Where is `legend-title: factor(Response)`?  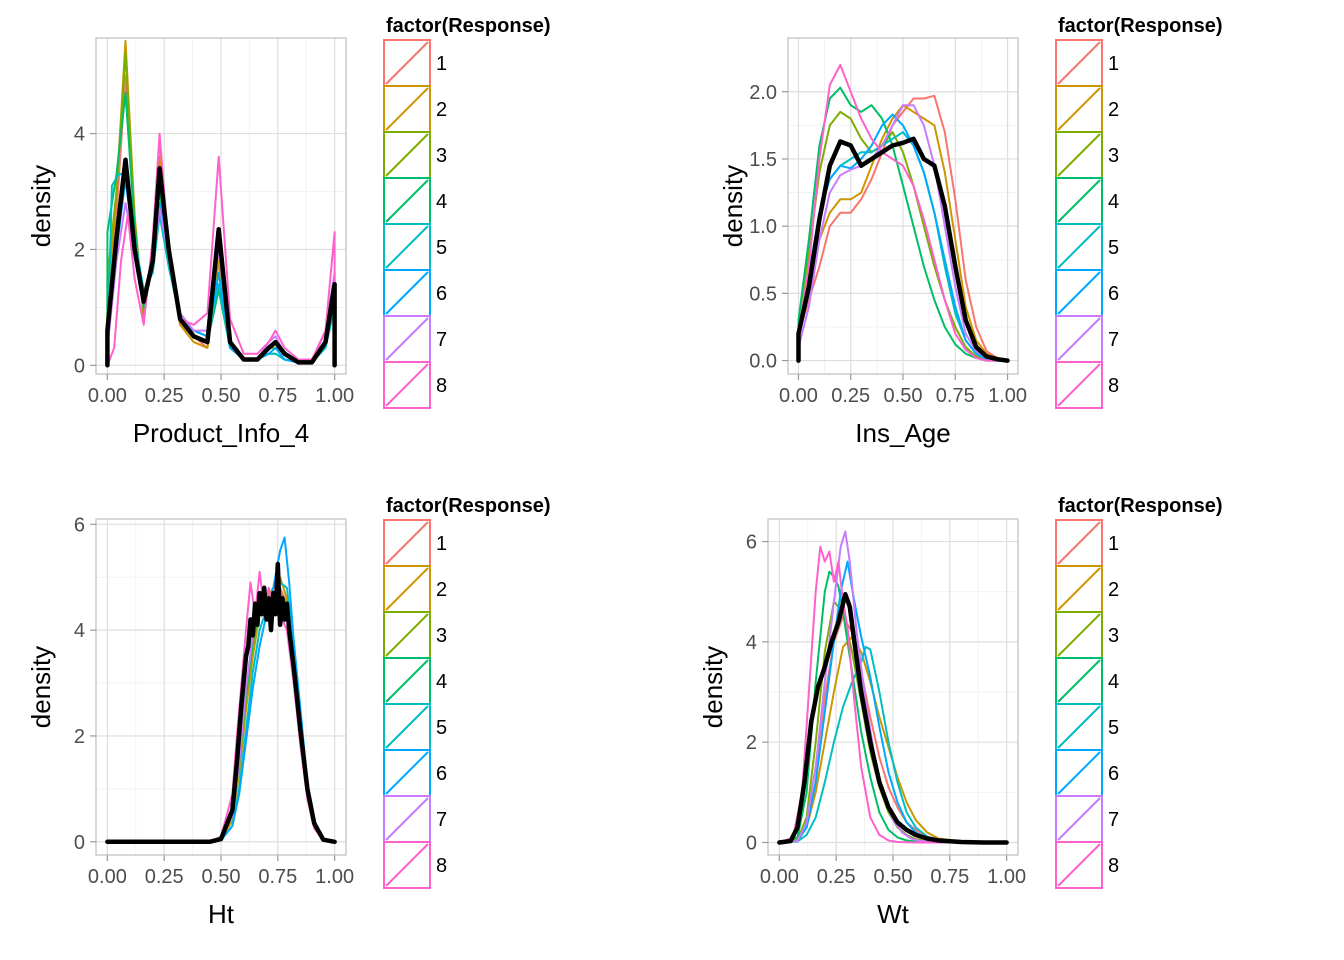
legend-title: factor(Response) is located at coordinates (1140, 26).